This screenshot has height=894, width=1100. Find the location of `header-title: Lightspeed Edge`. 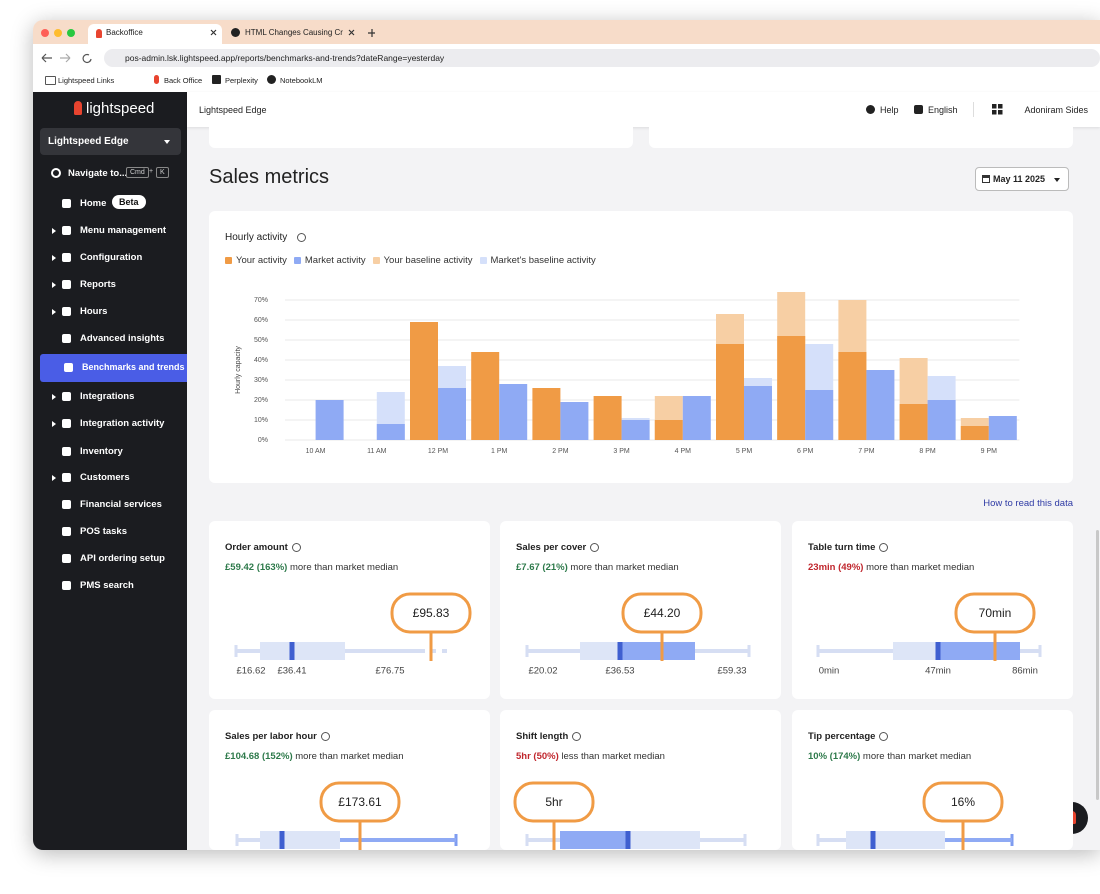

header-title: Lightspeed Edge is located at coordinates (233, 110).